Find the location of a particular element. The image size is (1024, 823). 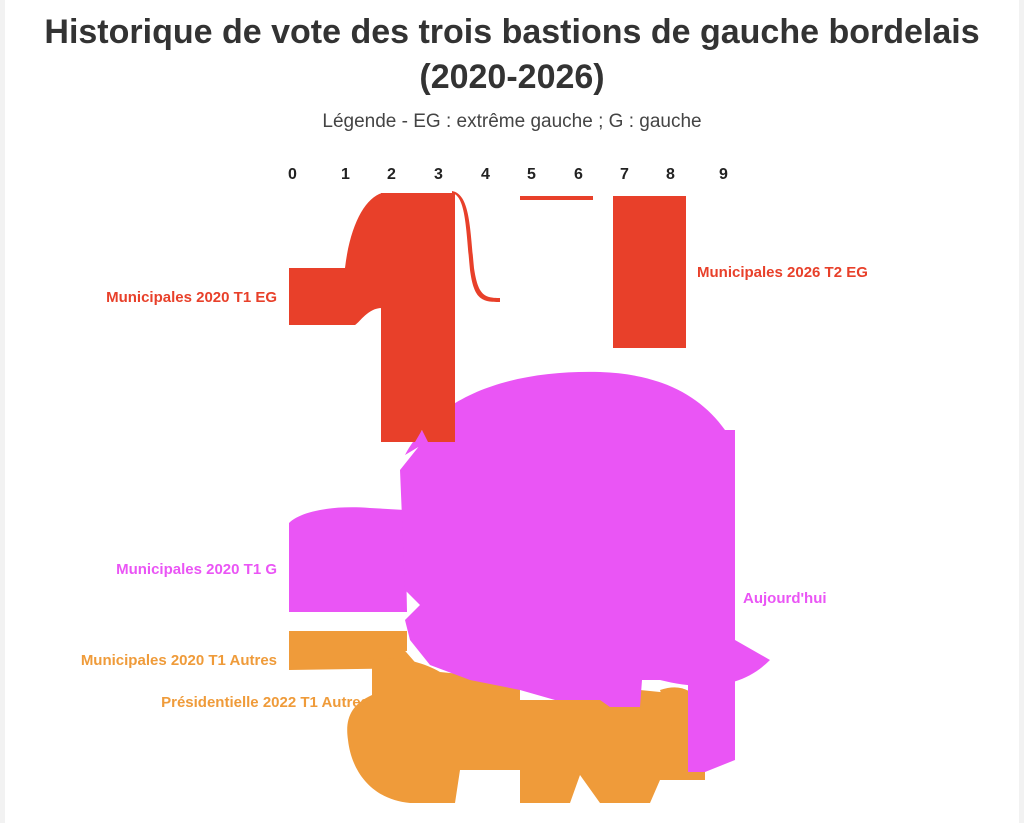

x-tick-1: 1 is located at coordinates (345, 174).